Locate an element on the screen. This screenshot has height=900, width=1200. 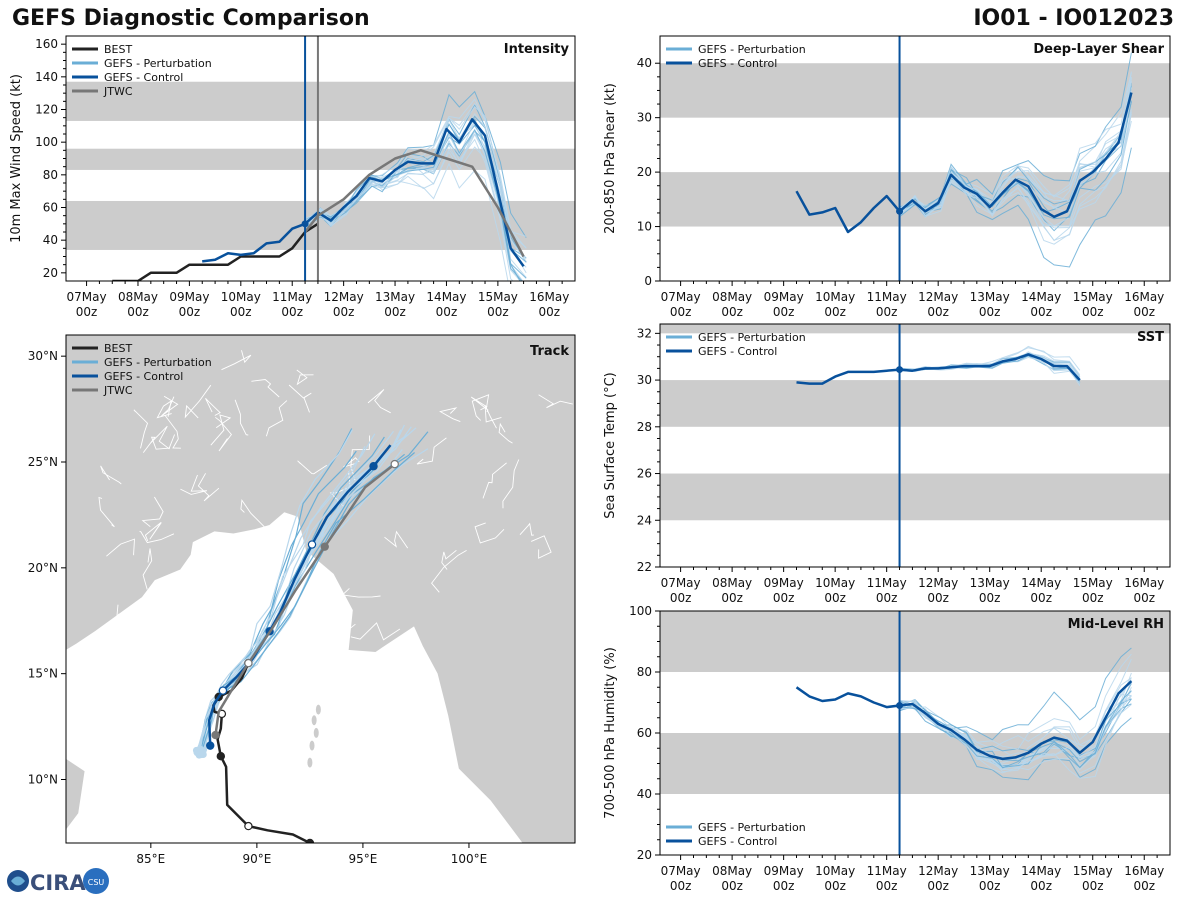
cira-logo-text: CIRA is located at coordinates (58, 883).